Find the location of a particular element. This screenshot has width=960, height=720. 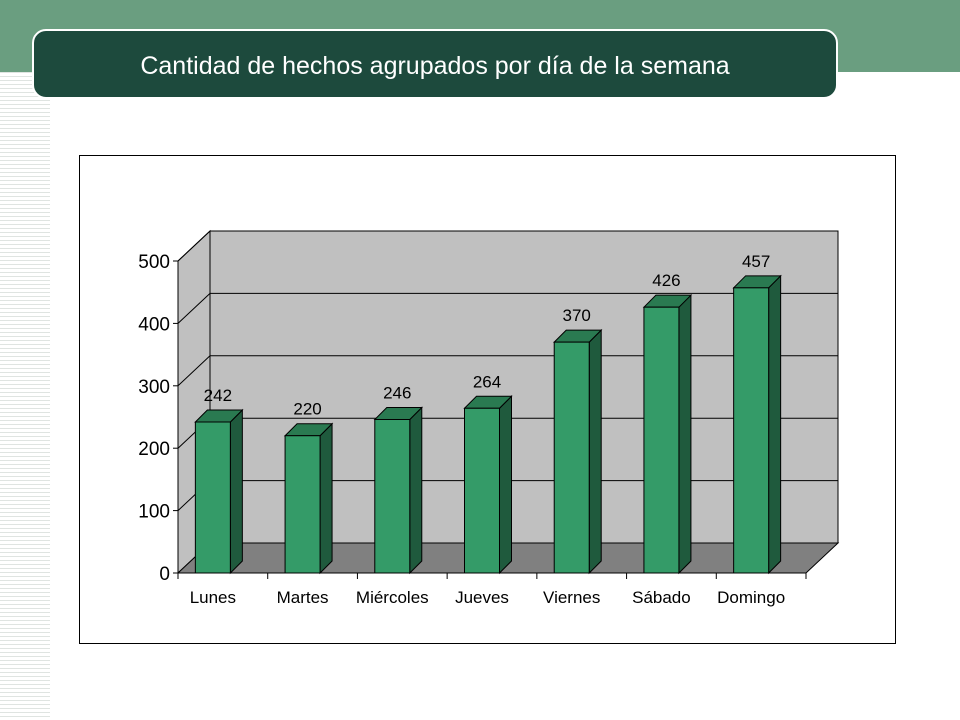

x-category-label: Martes is located at coordinates (303, 597).